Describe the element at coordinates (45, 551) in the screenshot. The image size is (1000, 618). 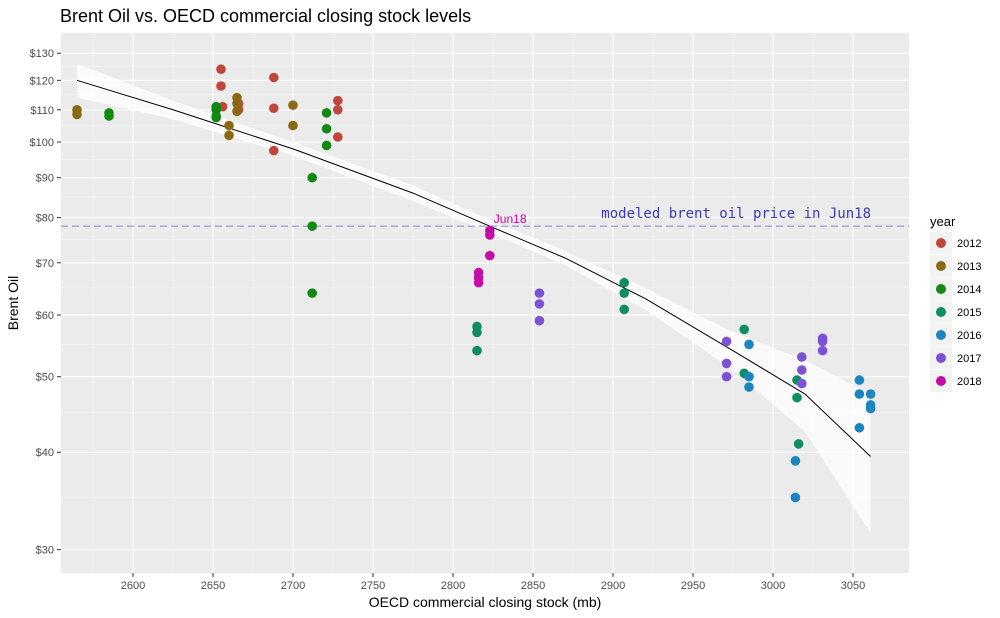
I see `y-tick-label: $30` at that location.